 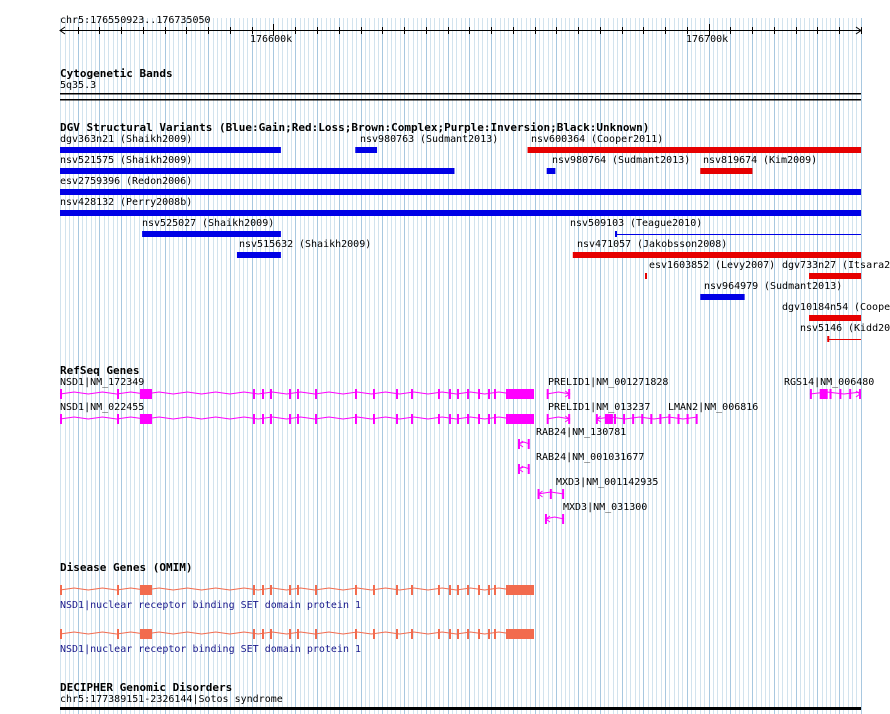 What do you see at coordinates (590, 457) in the screenshot?
I see `refseq-label-7: RAB24|NM_001031677` at bounding box center [590, 457].